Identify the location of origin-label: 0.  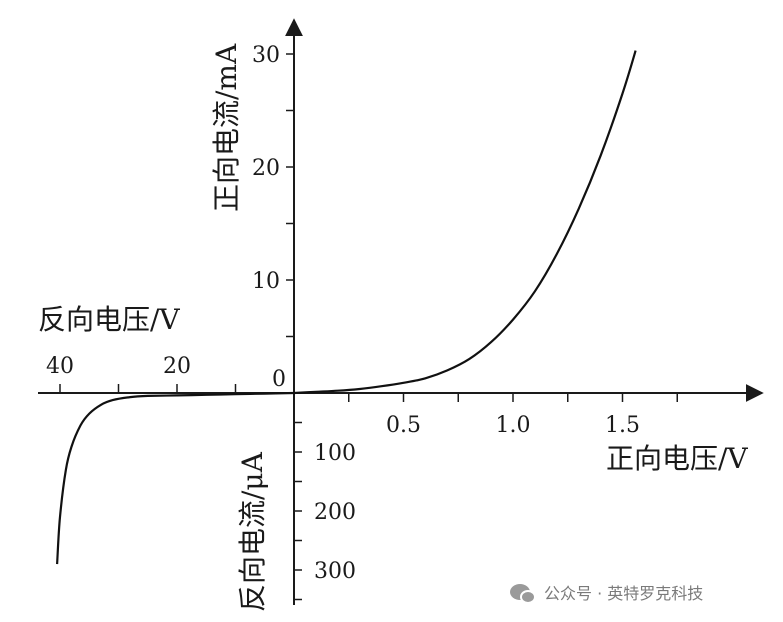
(279, 379).